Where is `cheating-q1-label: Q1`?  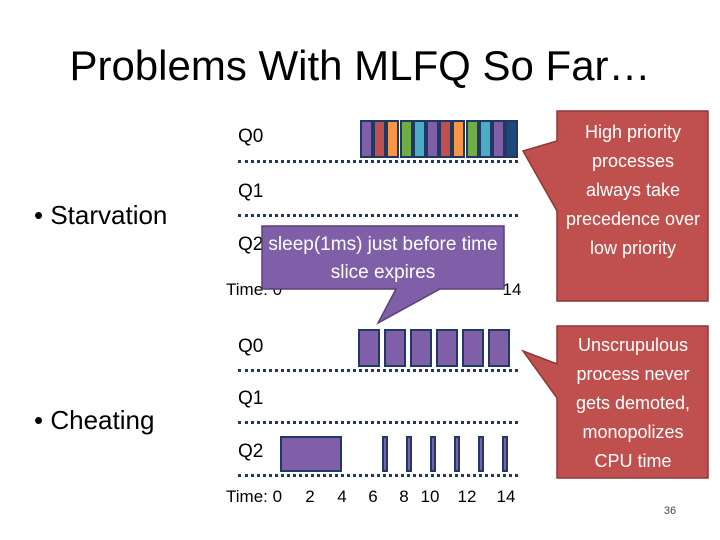
cheating-q1-label: Q1 is located at coordinates (251, 398).